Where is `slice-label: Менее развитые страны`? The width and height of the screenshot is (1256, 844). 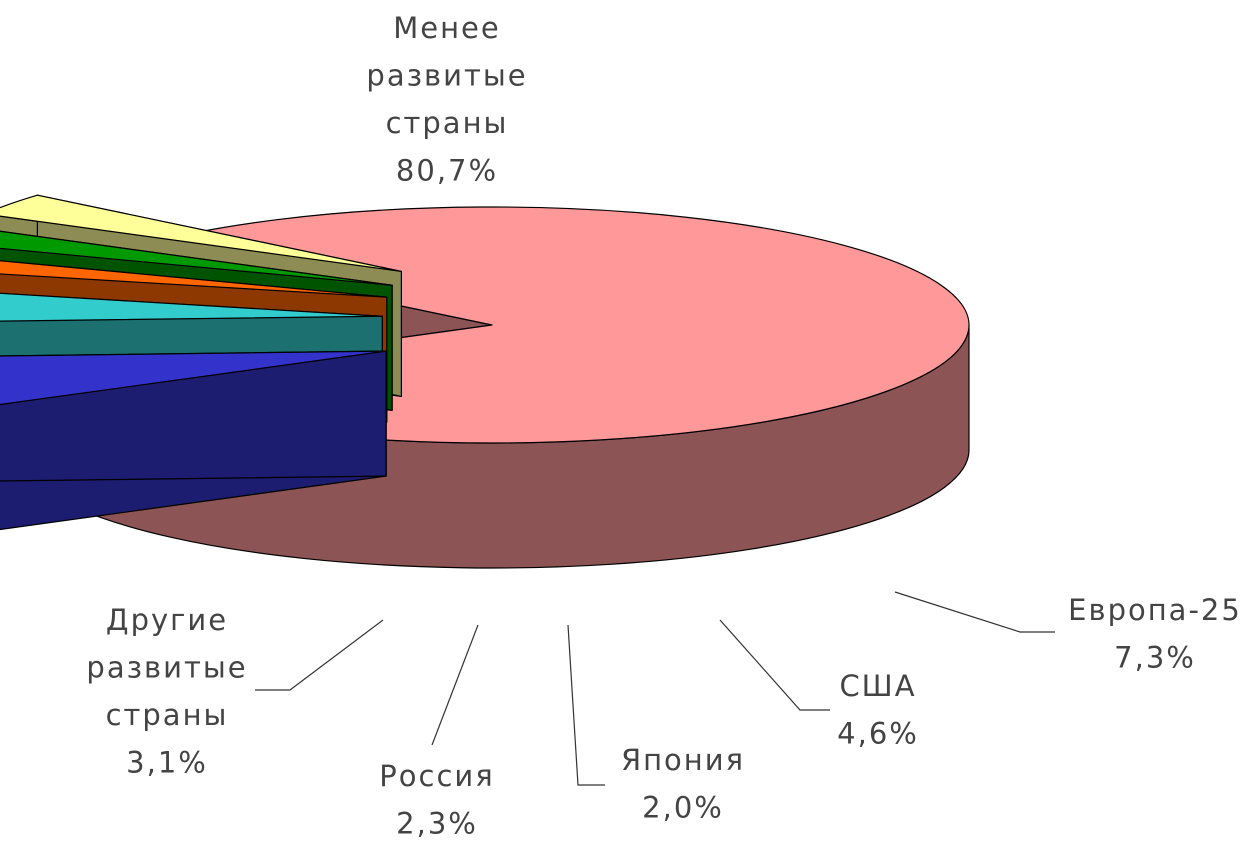 slice-label: Менее развитые страны is located at coordinates (446, 75).